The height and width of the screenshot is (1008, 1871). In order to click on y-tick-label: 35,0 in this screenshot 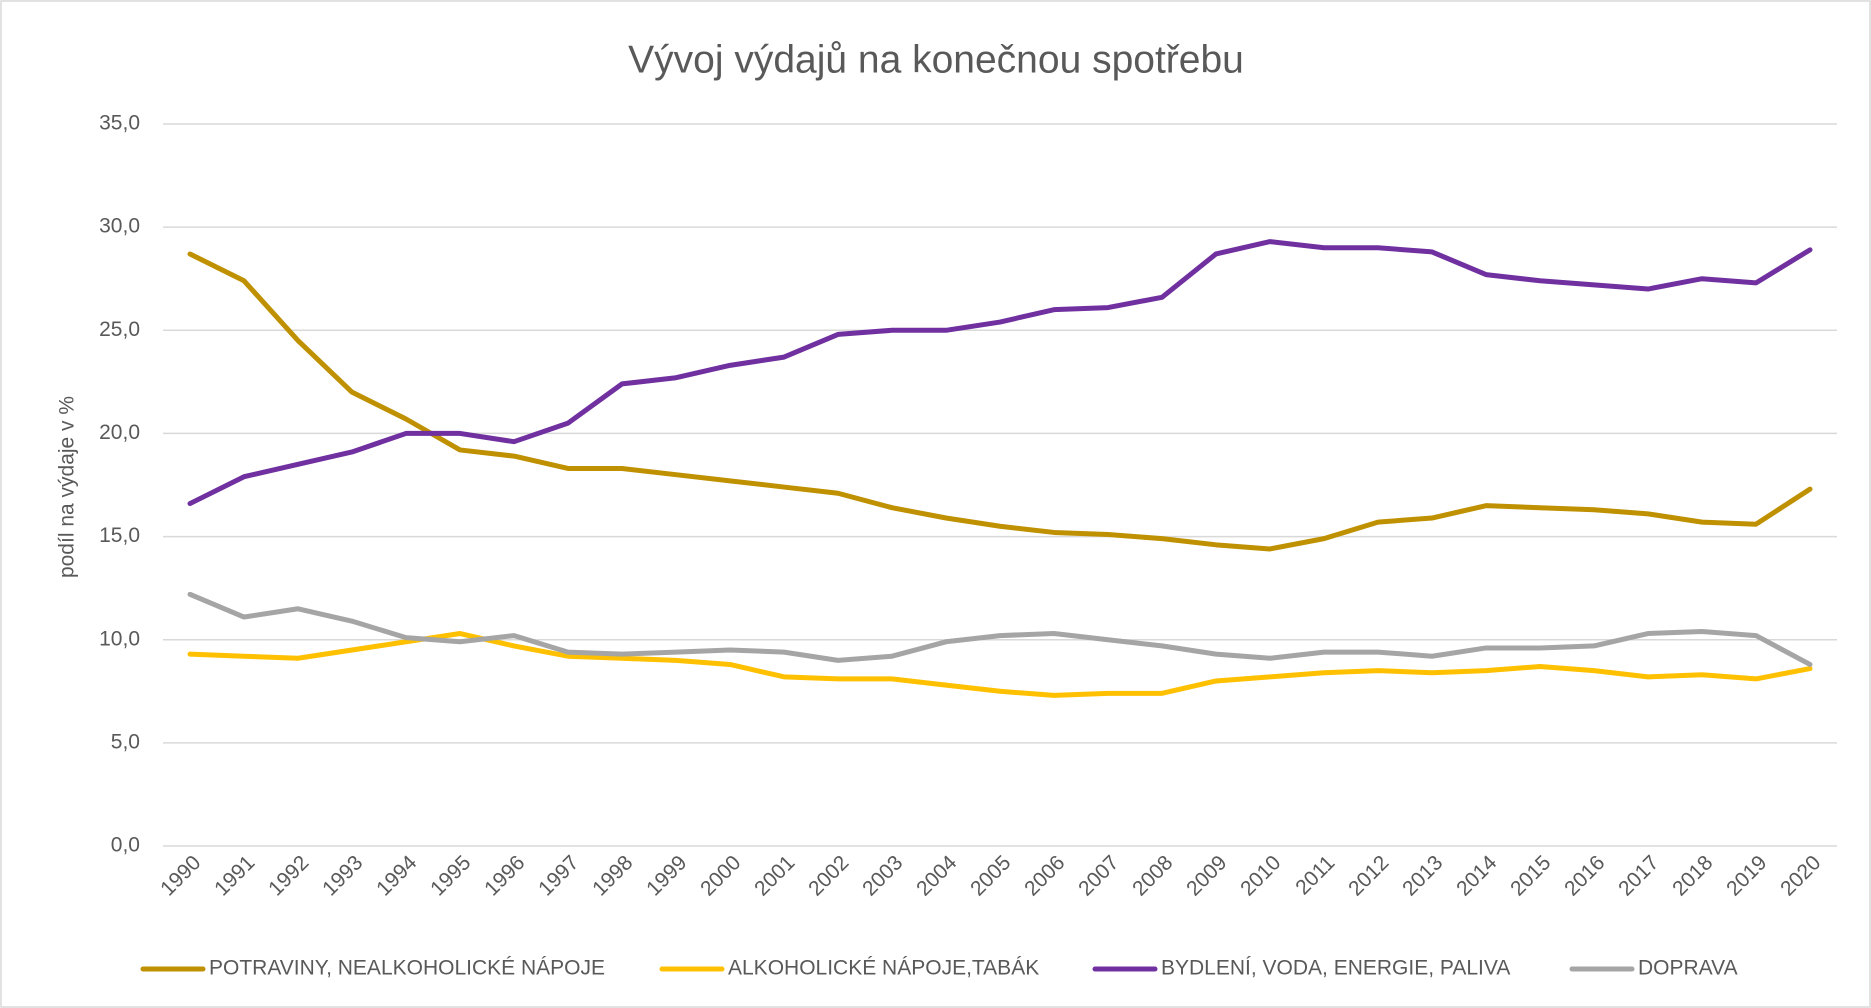, I will do `click(119, 123)`.